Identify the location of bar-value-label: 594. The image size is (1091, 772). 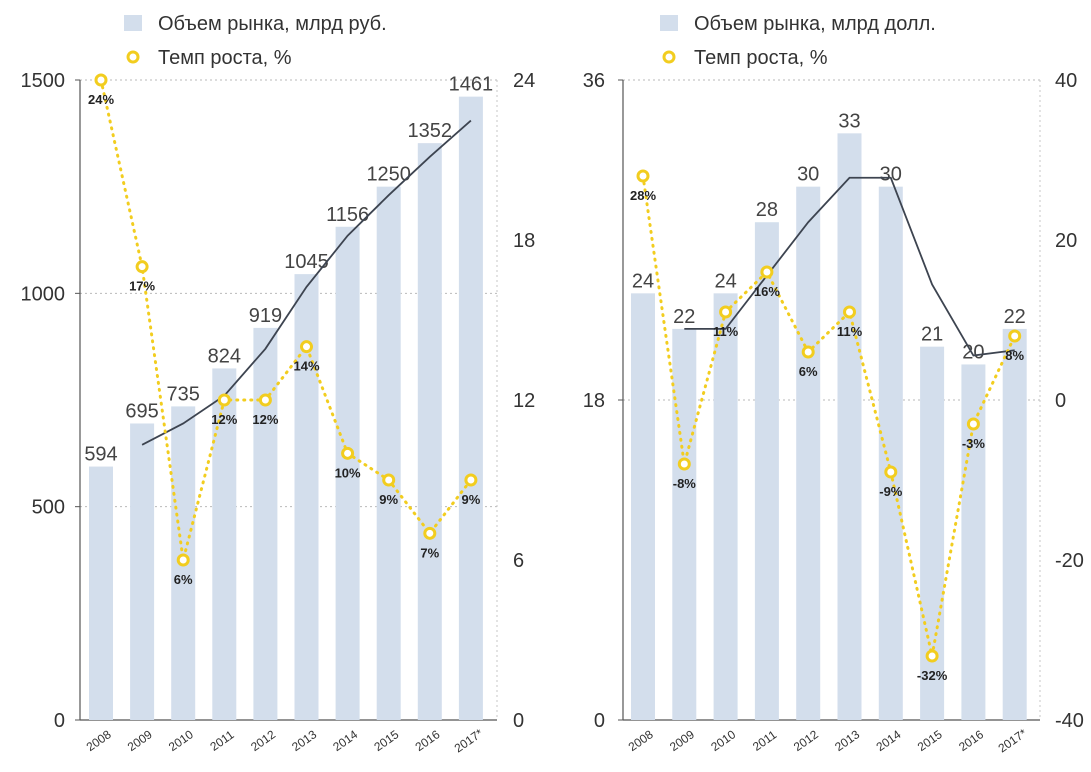
(100, 455).